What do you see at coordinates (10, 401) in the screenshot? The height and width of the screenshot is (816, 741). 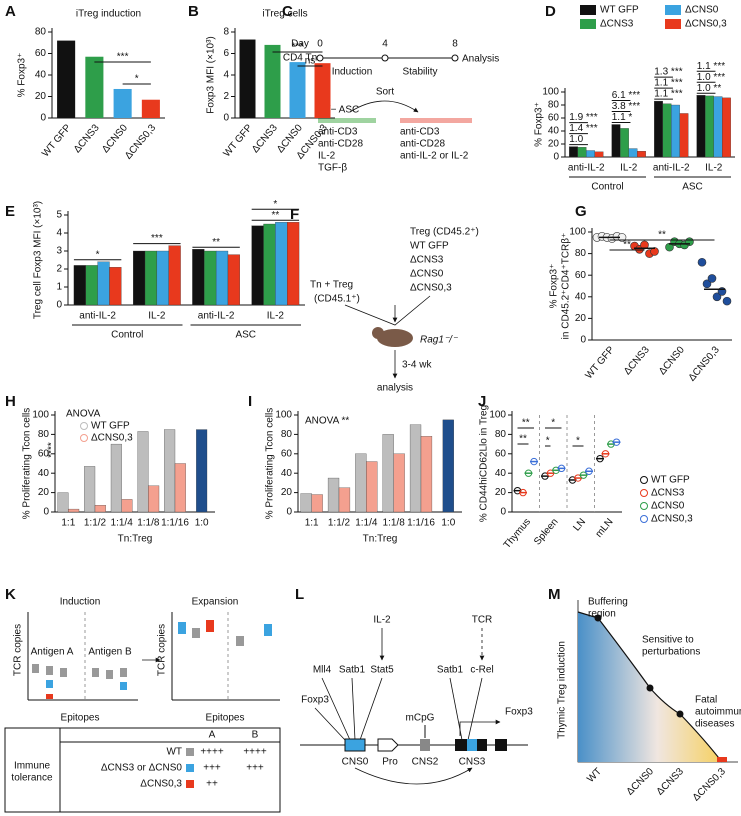 I see `panel-letter: H` at bounding box center [10, 401].